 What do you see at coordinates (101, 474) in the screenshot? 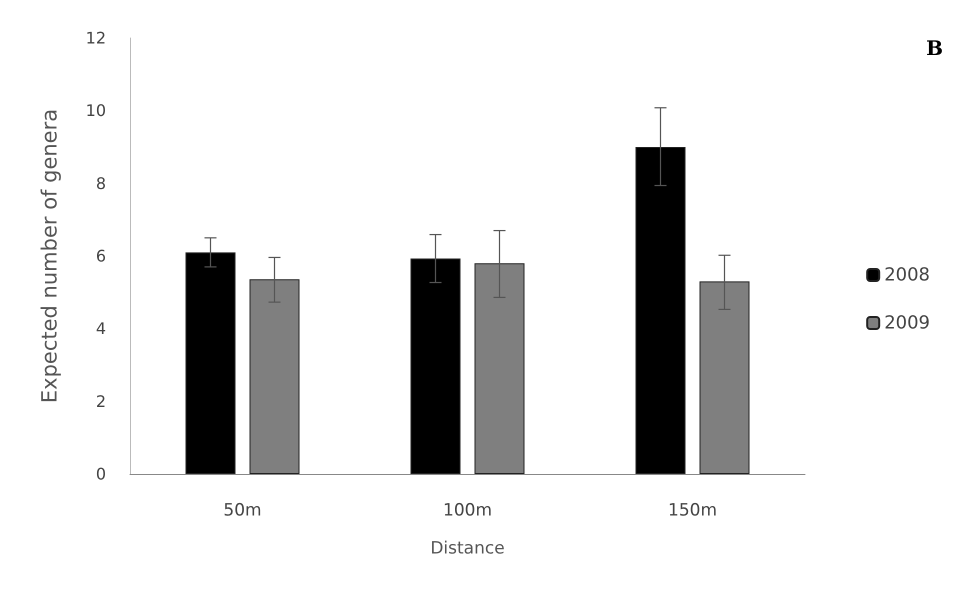
I see `y-tick-label: 0` at bounding box center [101, 474].